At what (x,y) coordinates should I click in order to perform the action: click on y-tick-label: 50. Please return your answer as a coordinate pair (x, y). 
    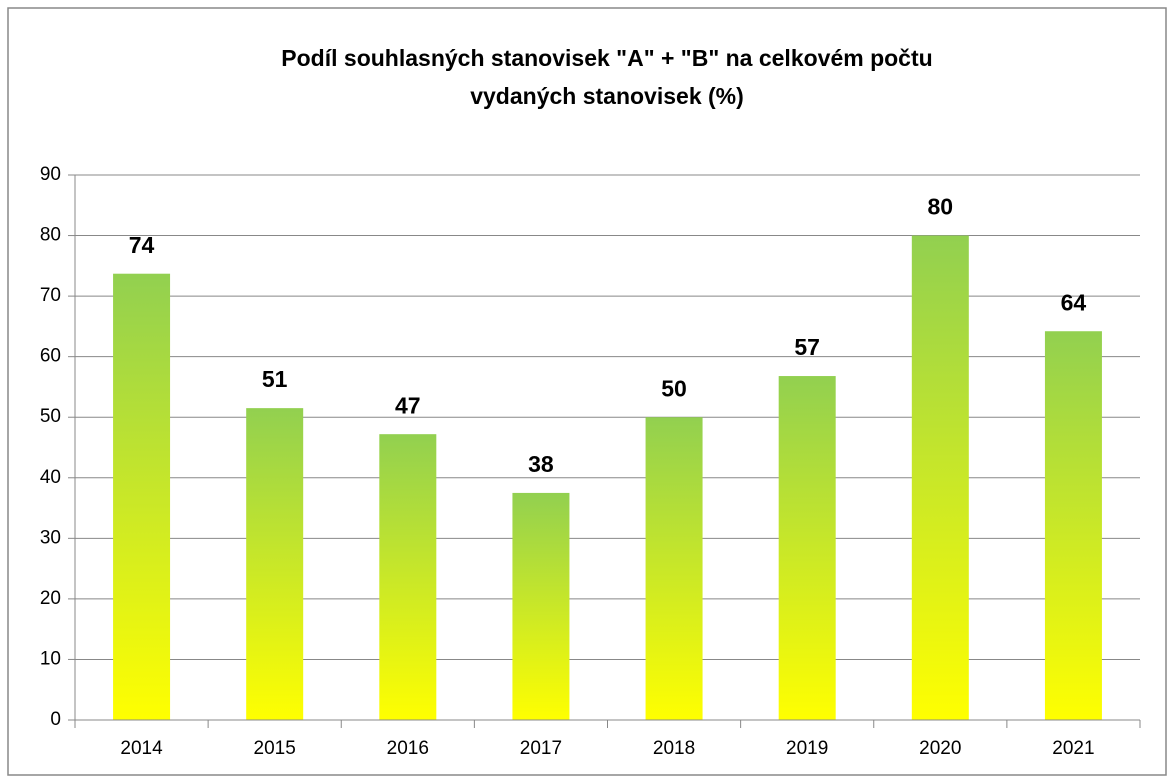
    Looking at the image, I should click on (50, 416).